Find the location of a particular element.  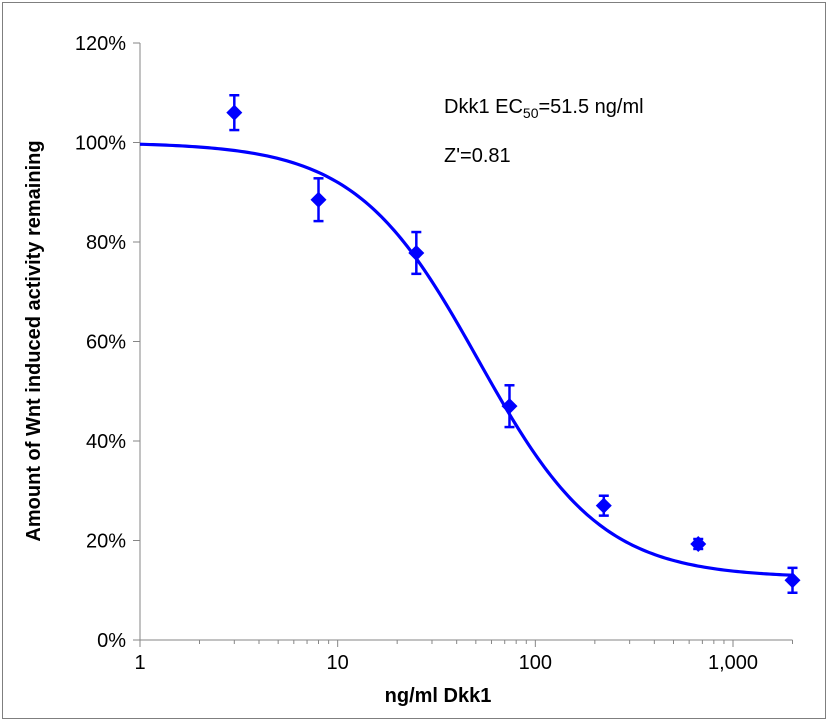

y-axis-title: Amount of Wnt induced activity remaining is located at coordinates (34, 340).